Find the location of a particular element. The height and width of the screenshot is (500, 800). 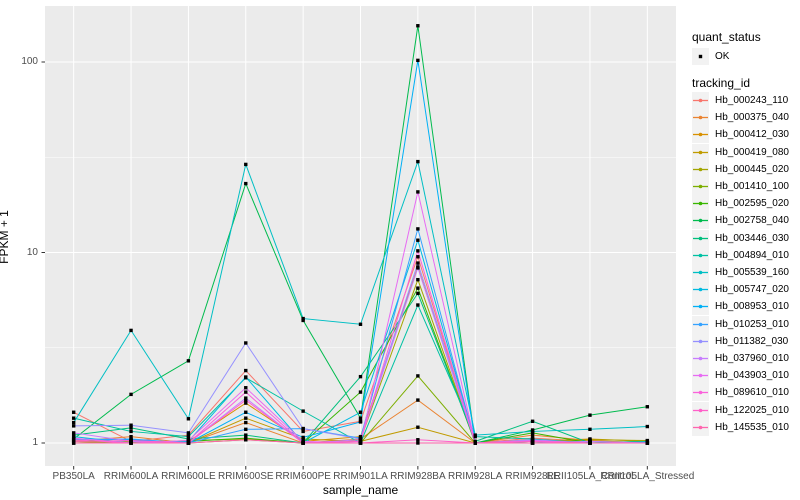

legend-entry-Hb_003446_030: Hb_003446_030 is located at coordinates (746, 238).